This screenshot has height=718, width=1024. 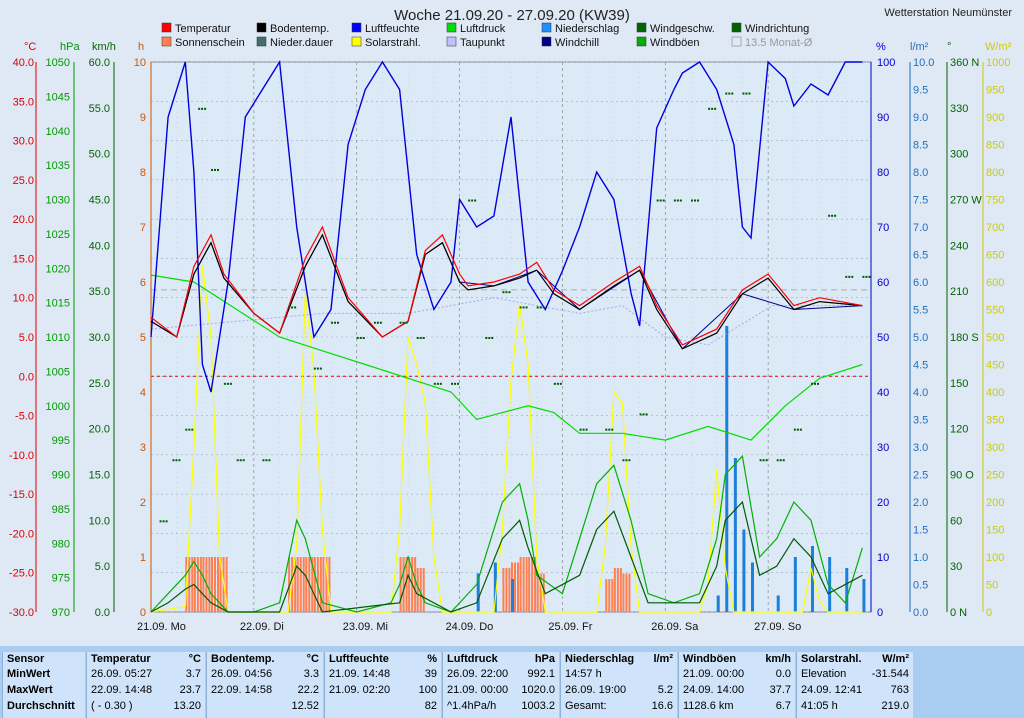 I want to click on stats-max: 22.09. 14:48 23.7, so click(x=146, y=690).